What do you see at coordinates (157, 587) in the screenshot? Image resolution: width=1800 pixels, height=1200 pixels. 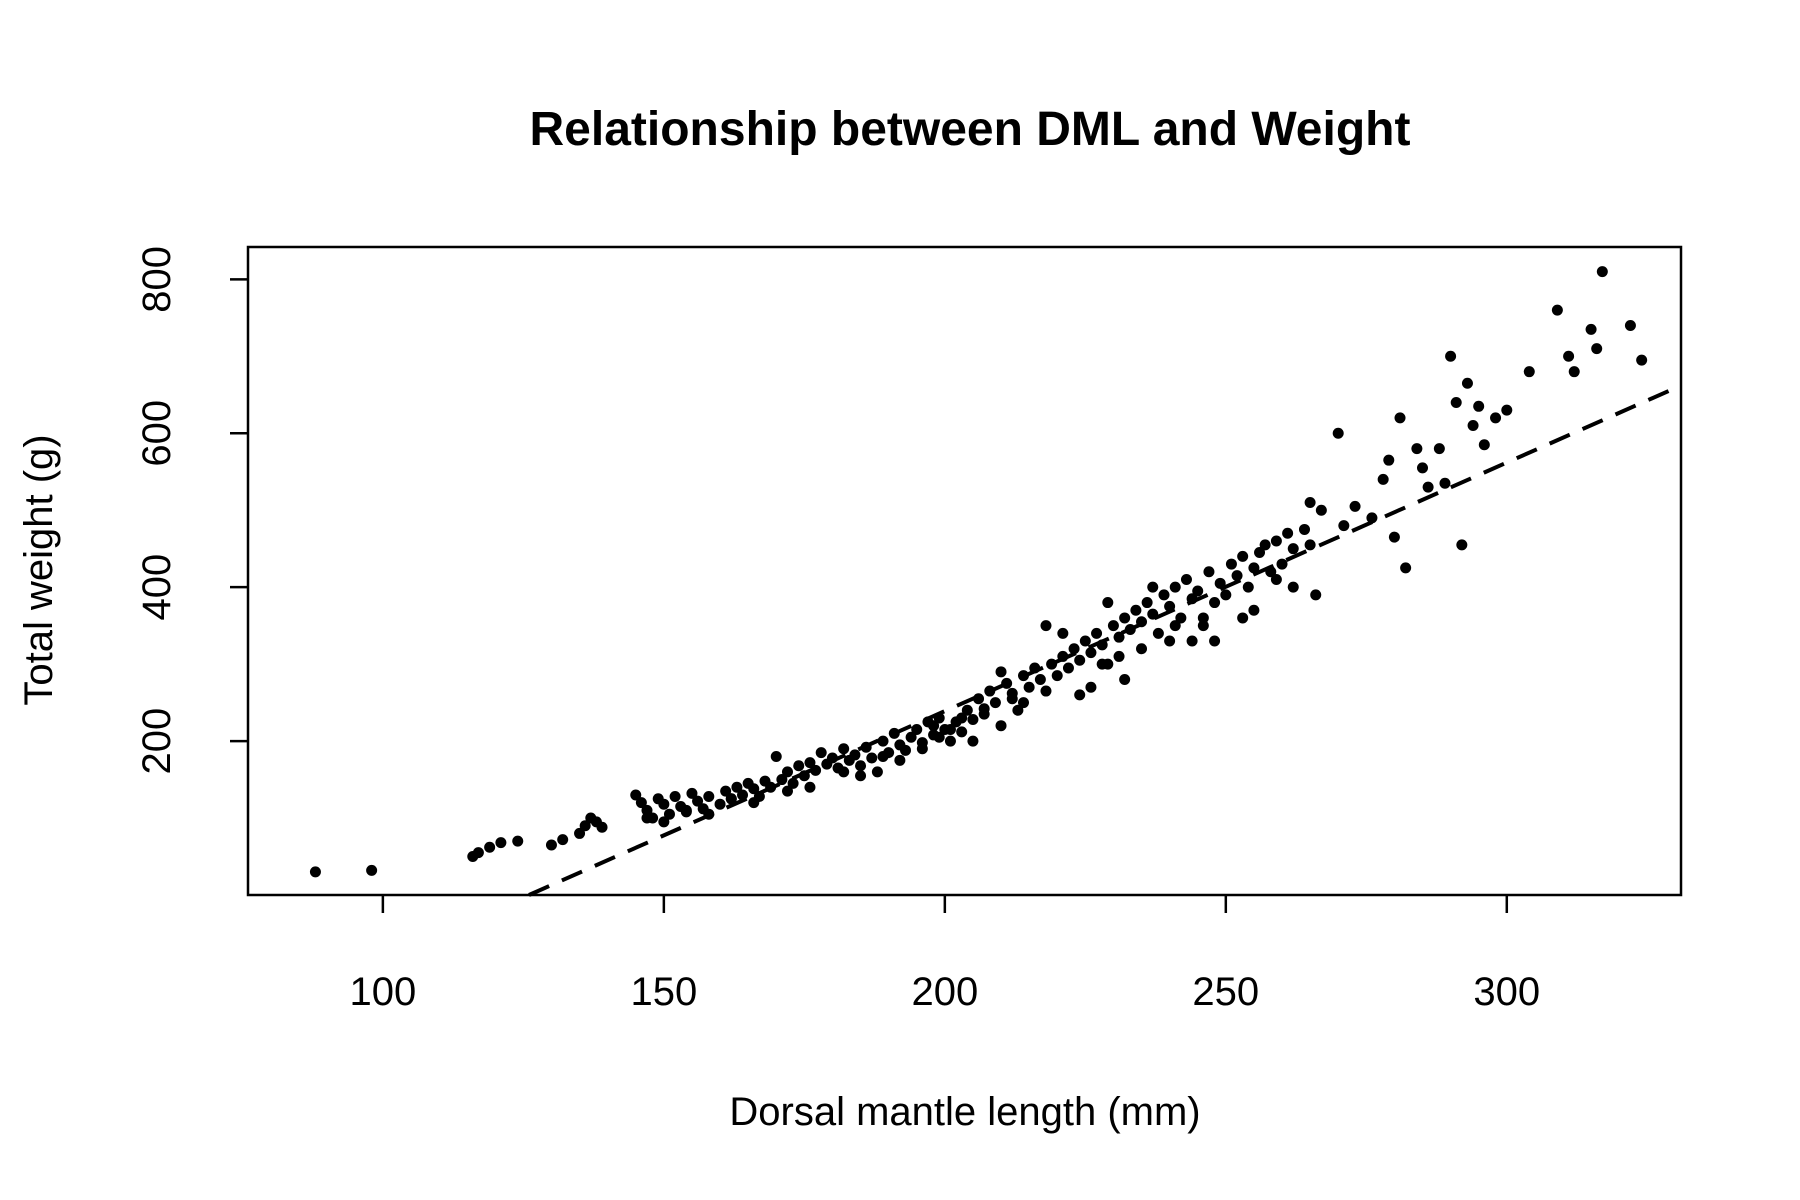 I see `y-tick-label: 400` at bounding box center [157, 587].